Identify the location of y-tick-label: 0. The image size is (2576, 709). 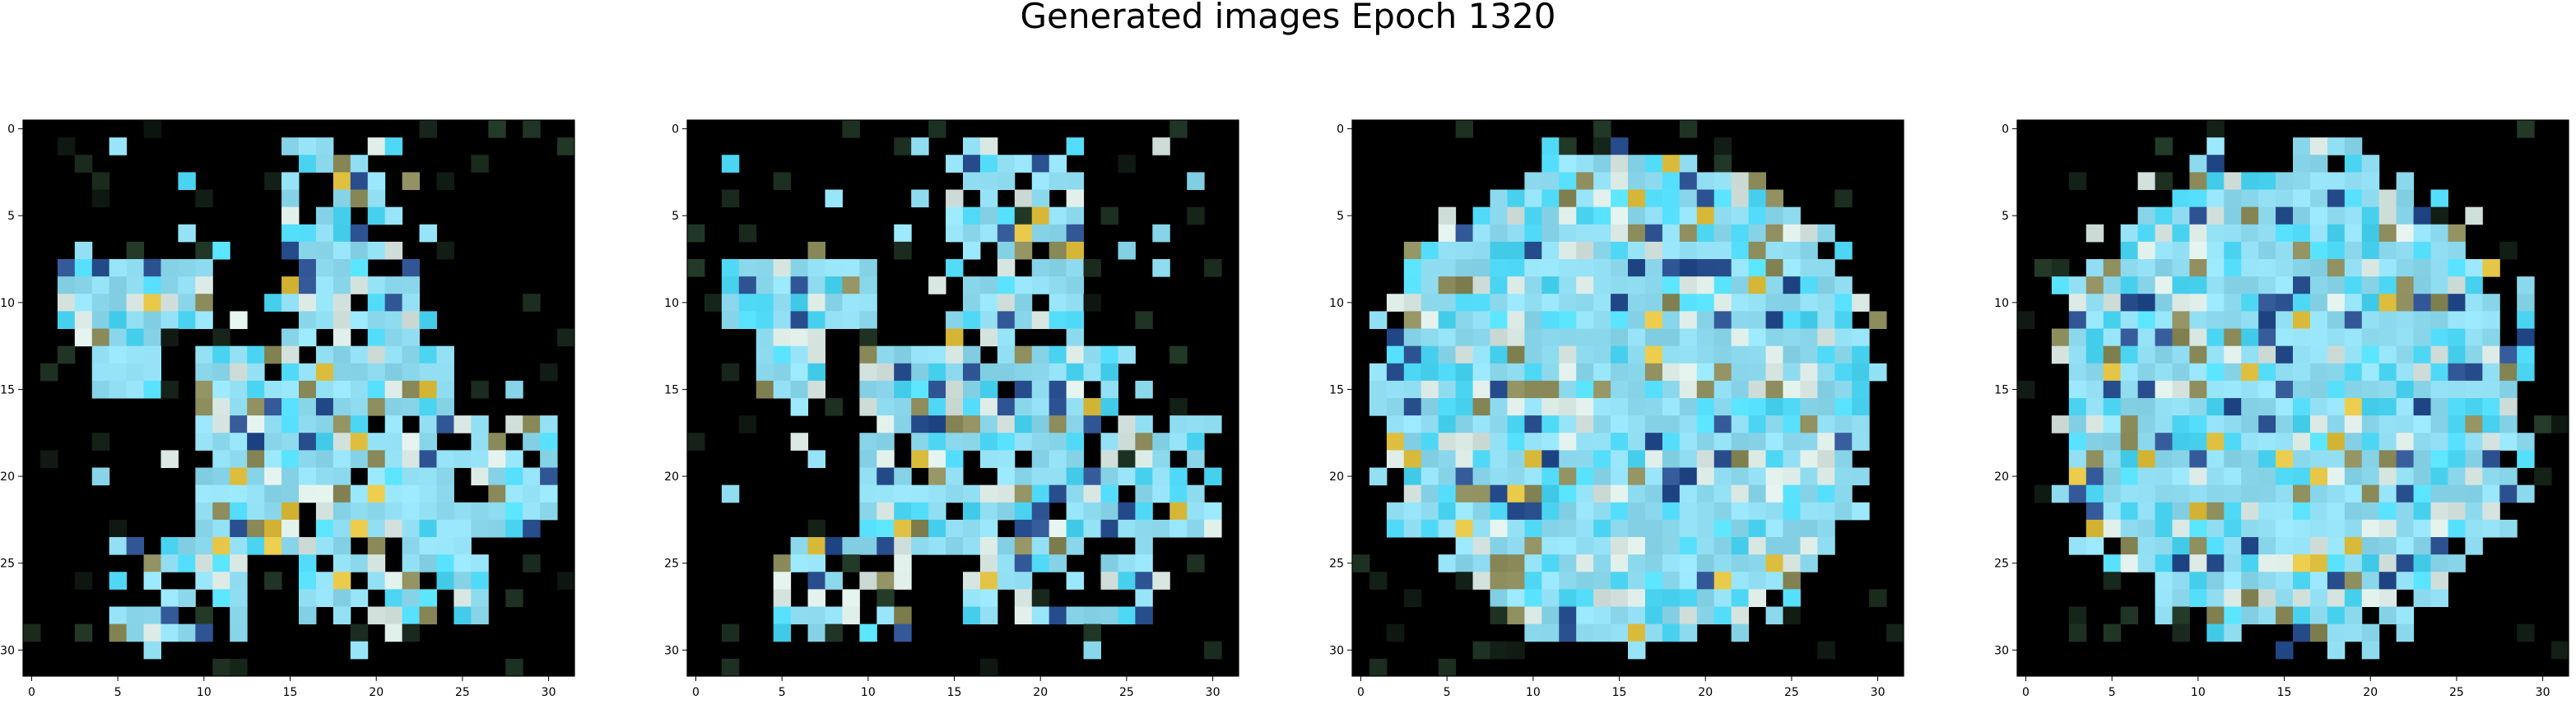
(2005, 130).